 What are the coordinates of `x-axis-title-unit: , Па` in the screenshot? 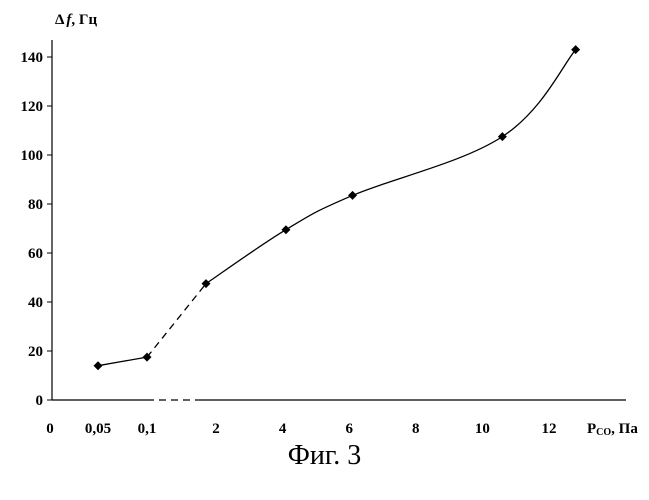 It's located at (624, 429).